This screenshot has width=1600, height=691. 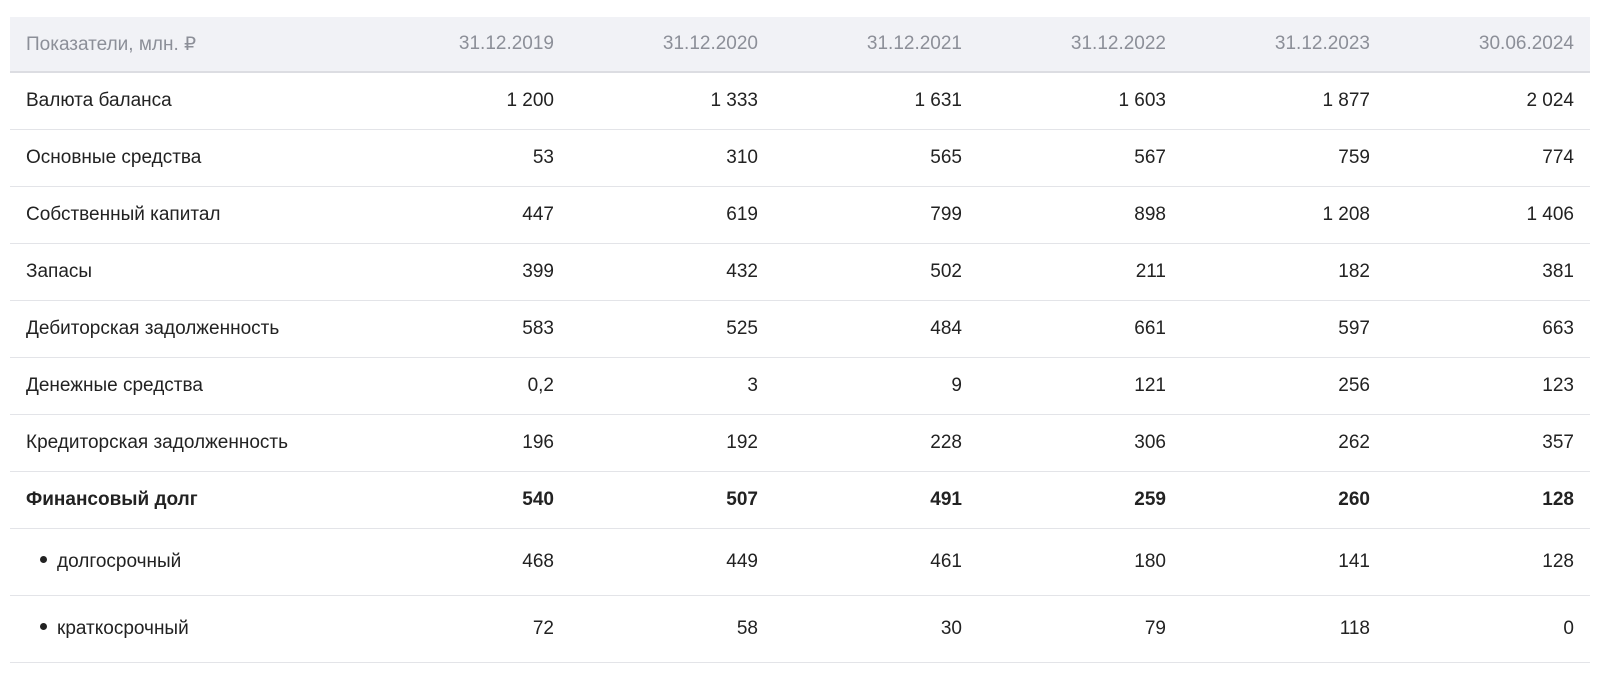 I want to click on cell-value: 525, so click(x=672, y=329).